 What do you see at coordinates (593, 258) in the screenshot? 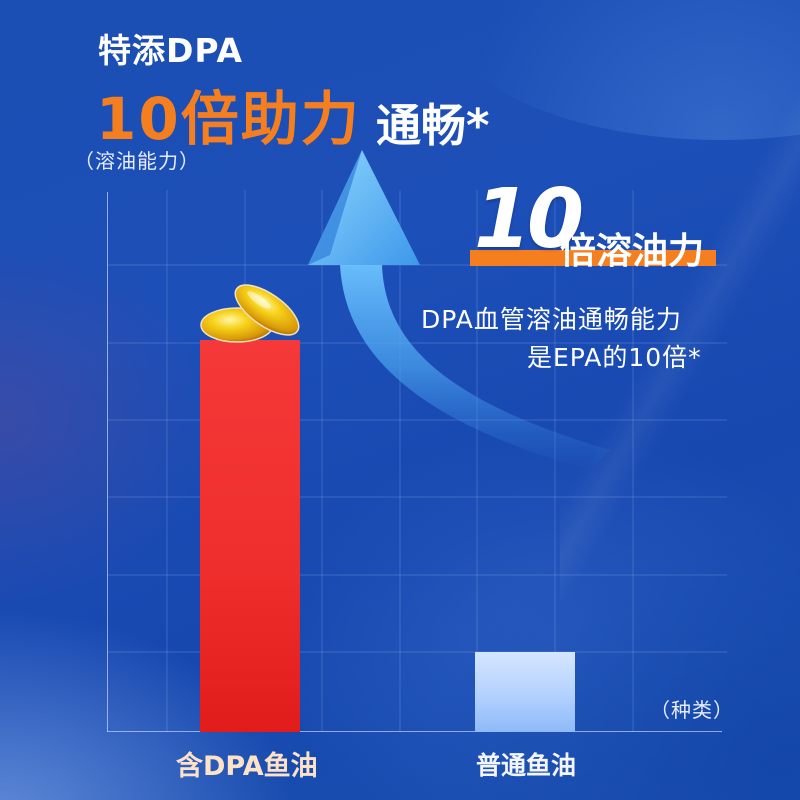
I see `callout-underline` at bounding box center [593, 258].